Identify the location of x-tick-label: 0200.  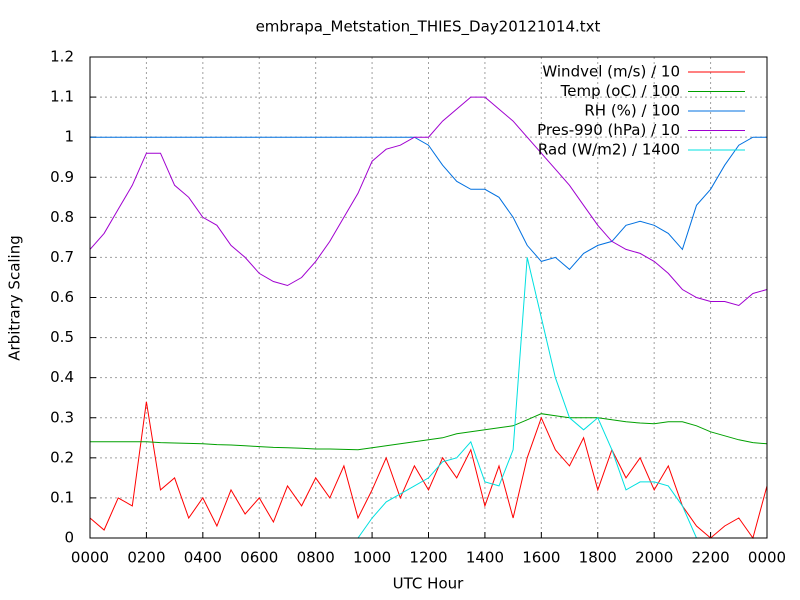
(146, 558).